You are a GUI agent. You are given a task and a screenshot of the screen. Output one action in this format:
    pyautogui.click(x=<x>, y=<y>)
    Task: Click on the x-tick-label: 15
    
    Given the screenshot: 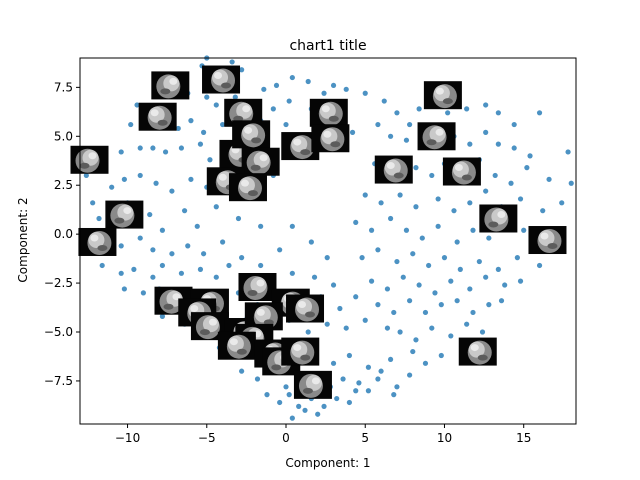 What is the action you would take?
    pyautogui.click(x=523, y=438)
    